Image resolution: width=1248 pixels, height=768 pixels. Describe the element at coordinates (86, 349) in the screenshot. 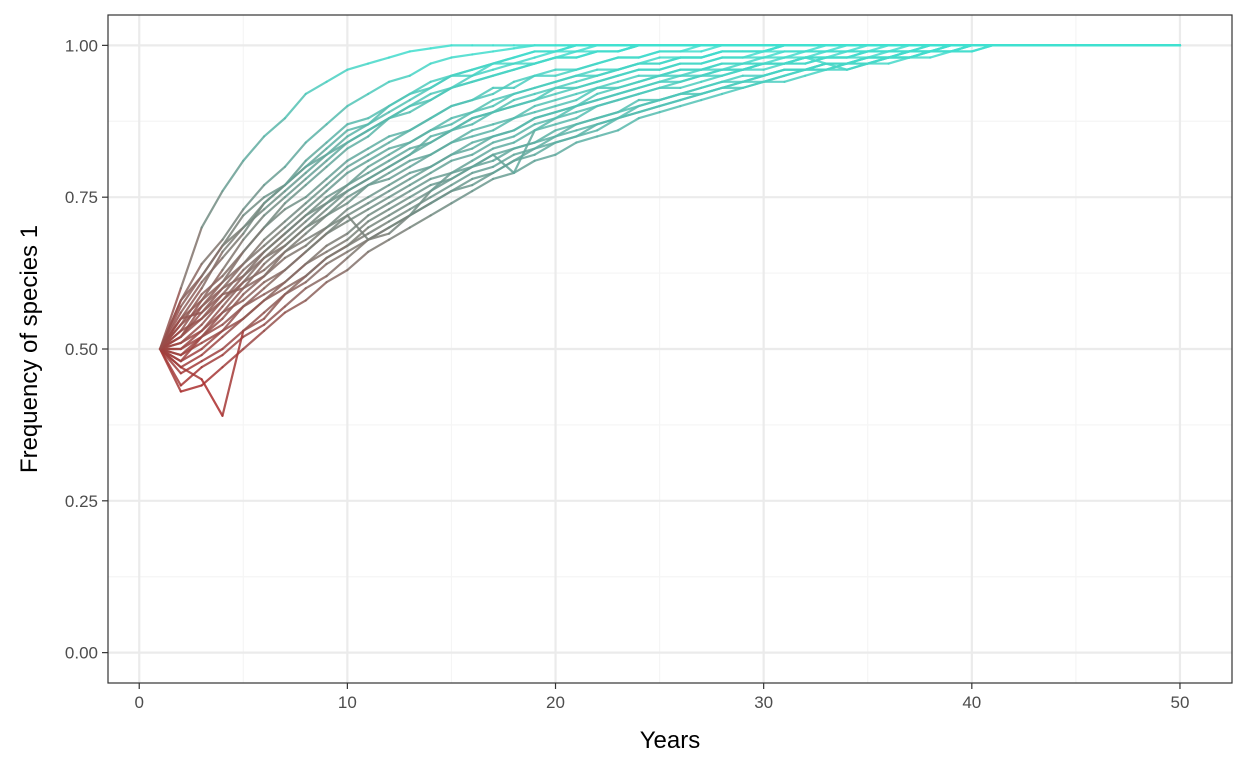

I see `y-axis: 0.00 0.25 0.50 0.75 1.00` at that location.